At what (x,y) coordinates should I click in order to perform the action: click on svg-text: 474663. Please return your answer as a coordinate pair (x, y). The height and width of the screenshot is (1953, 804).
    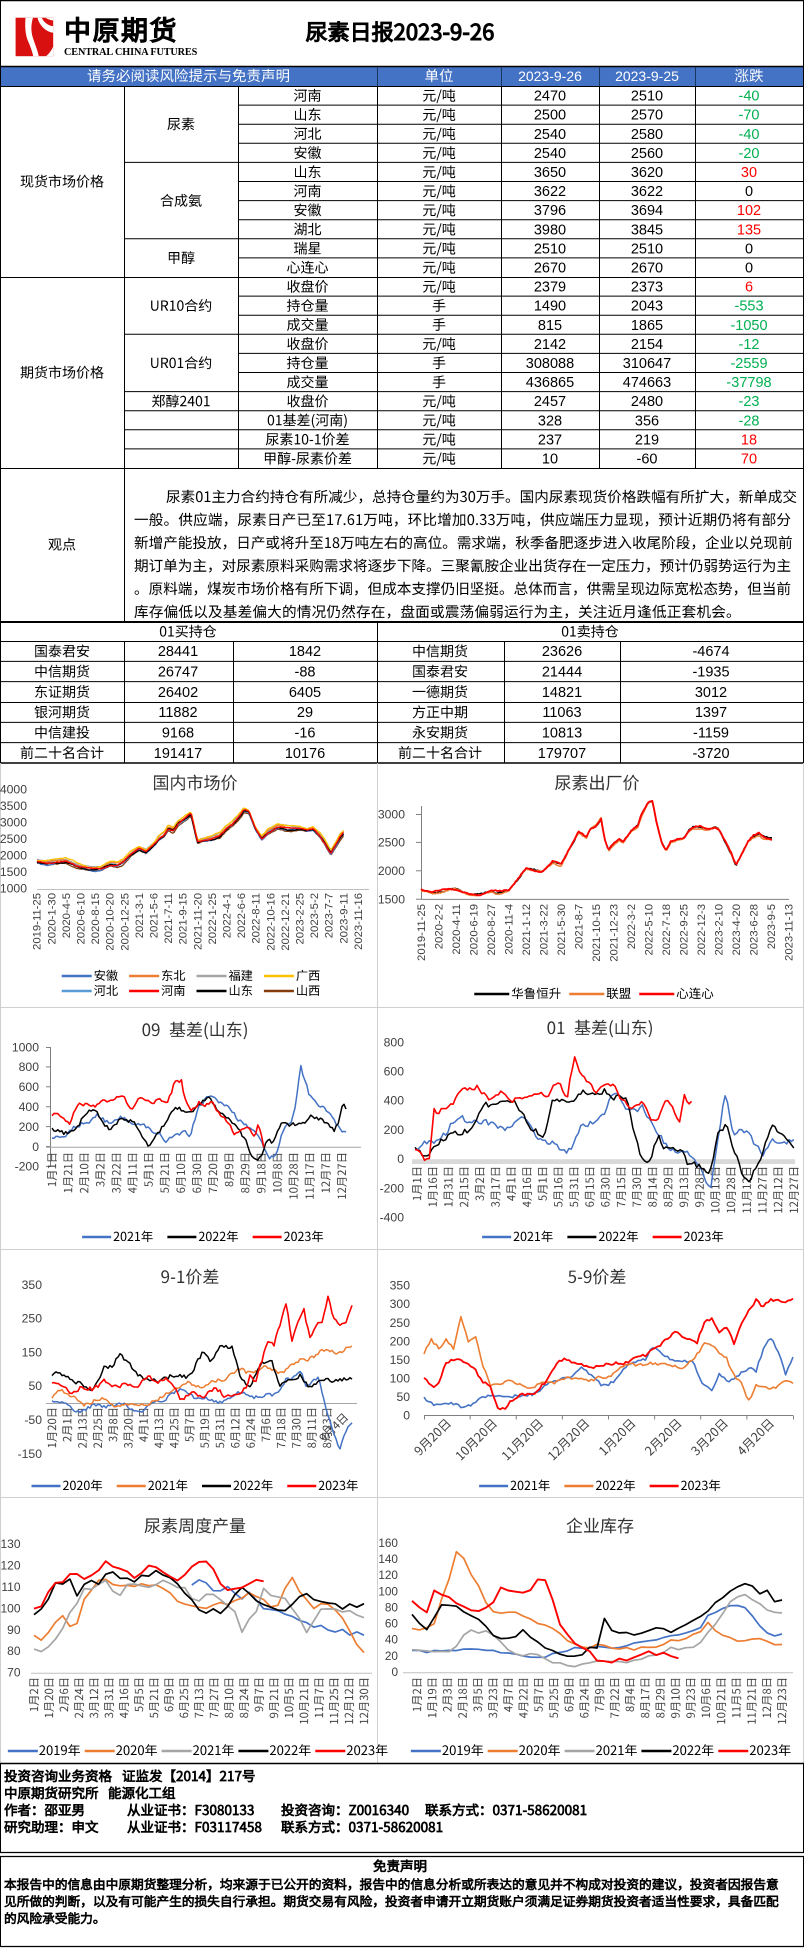
    Looking at the image, I should click on (647, 383).